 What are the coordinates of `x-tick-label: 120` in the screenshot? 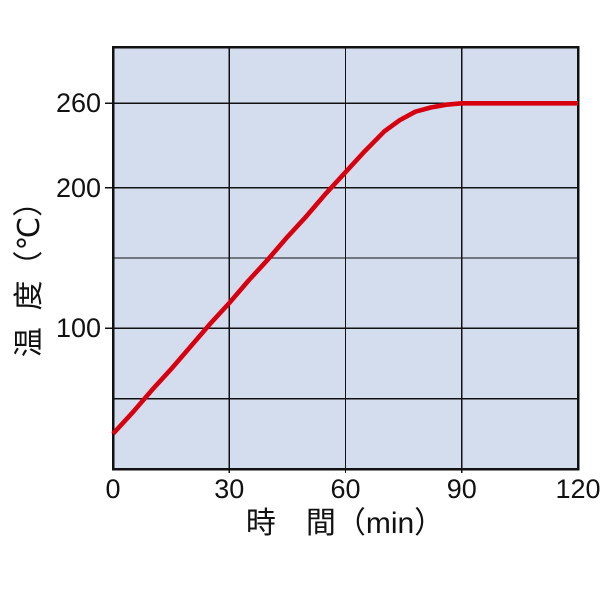 It's located at (577, 489).